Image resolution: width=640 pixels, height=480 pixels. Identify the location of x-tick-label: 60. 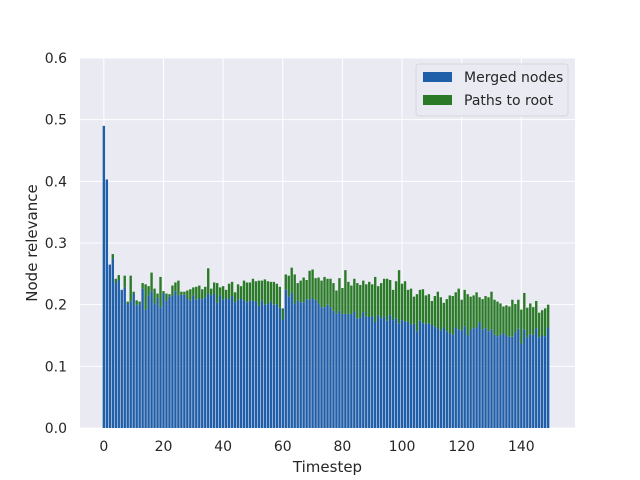
(283, 447).